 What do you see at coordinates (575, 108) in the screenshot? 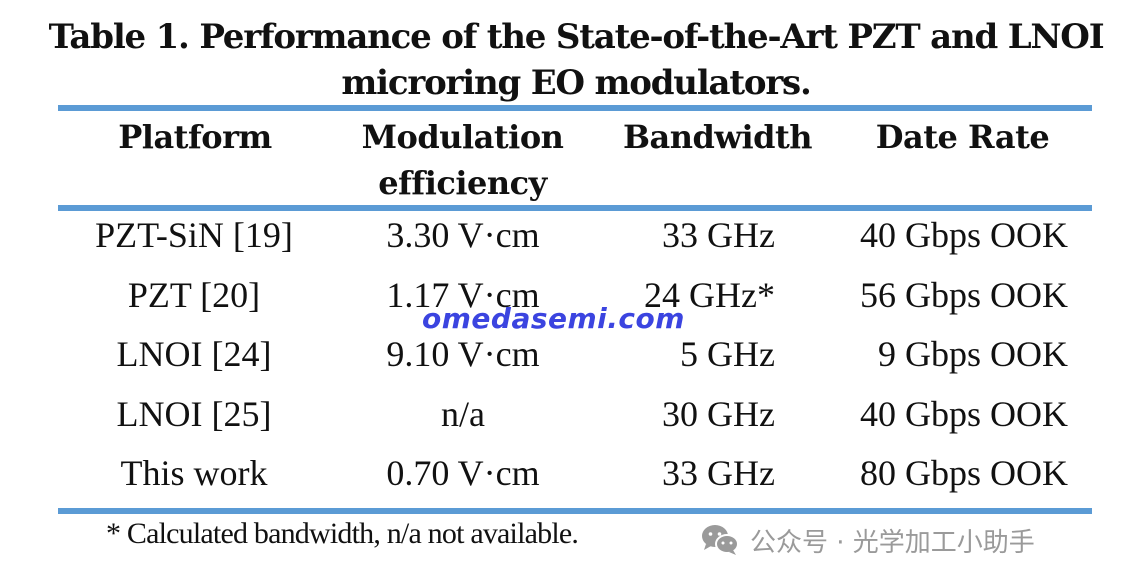
I see `top-rule` at bounding box center [575, 108].